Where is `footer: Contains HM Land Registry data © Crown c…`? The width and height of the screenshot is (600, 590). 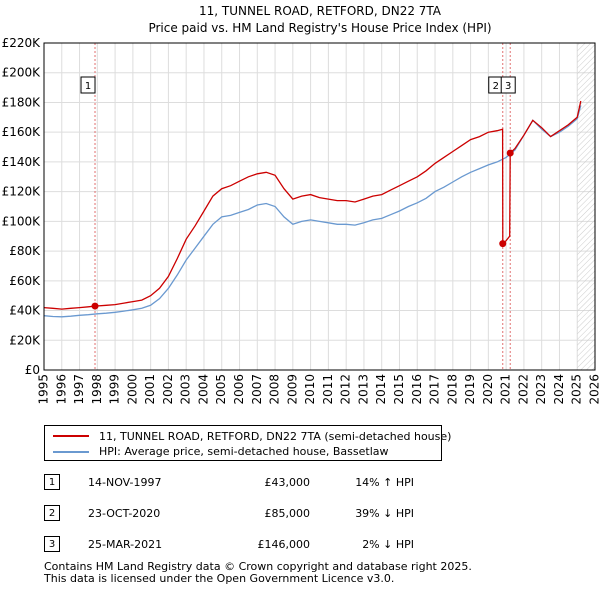 footer: Contains HM Land Registry data © Crown c… is located at coordinates (258, 573).